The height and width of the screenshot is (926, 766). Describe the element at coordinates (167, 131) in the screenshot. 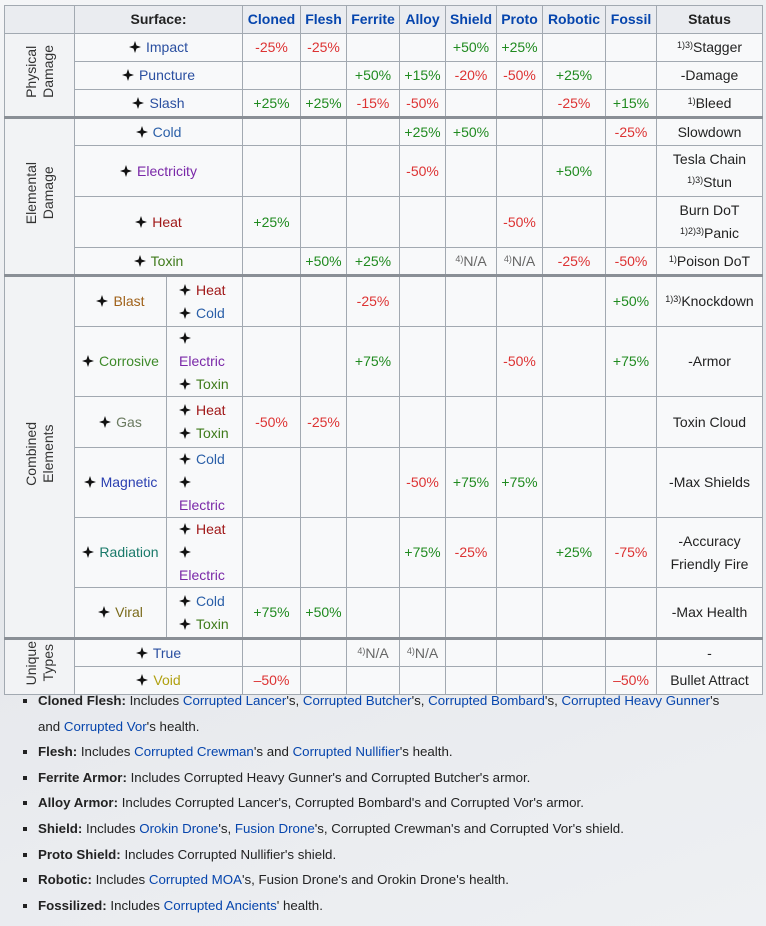

I see `type-name: Cold` at that location.